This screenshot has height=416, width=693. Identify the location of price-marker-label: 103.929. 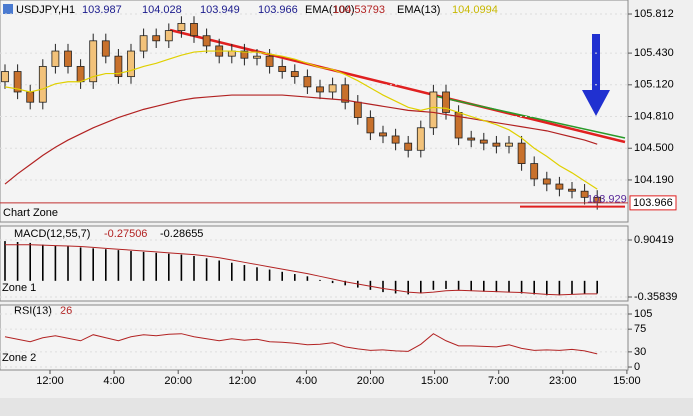
(607, 200).